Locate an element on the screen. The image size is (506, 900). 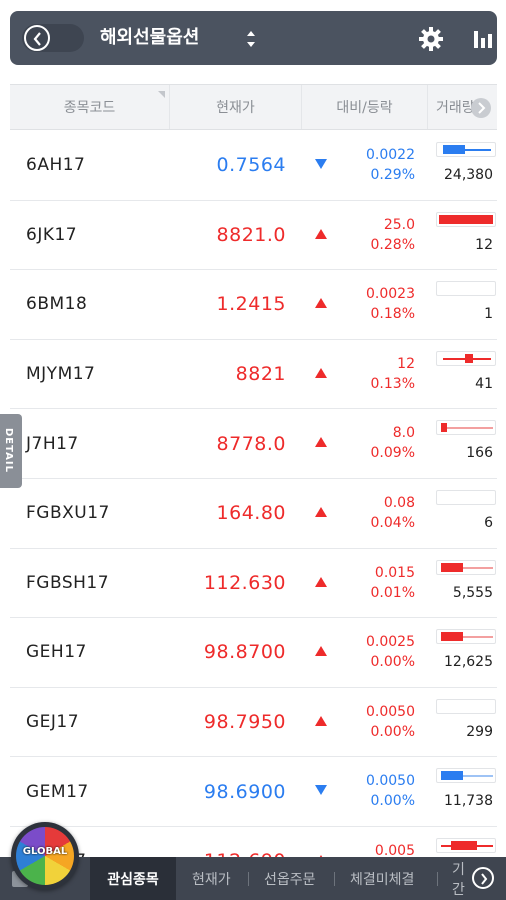
global-button: GLOBAL is located at coordinates (45, 856).